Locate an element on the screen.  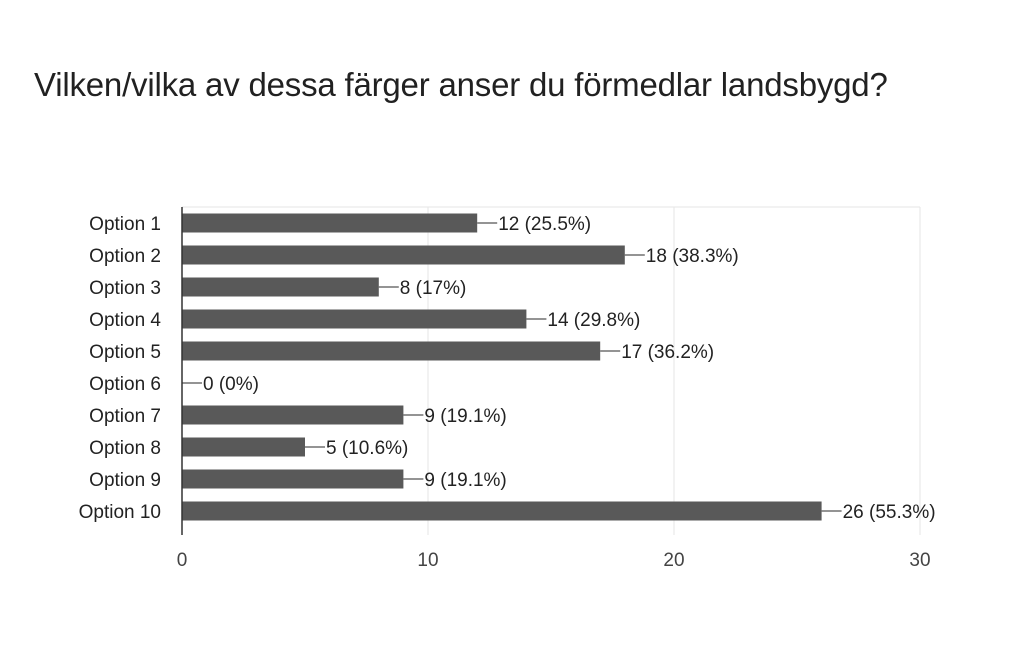
category-label: Option 8 is located at coordinates (125, 448).